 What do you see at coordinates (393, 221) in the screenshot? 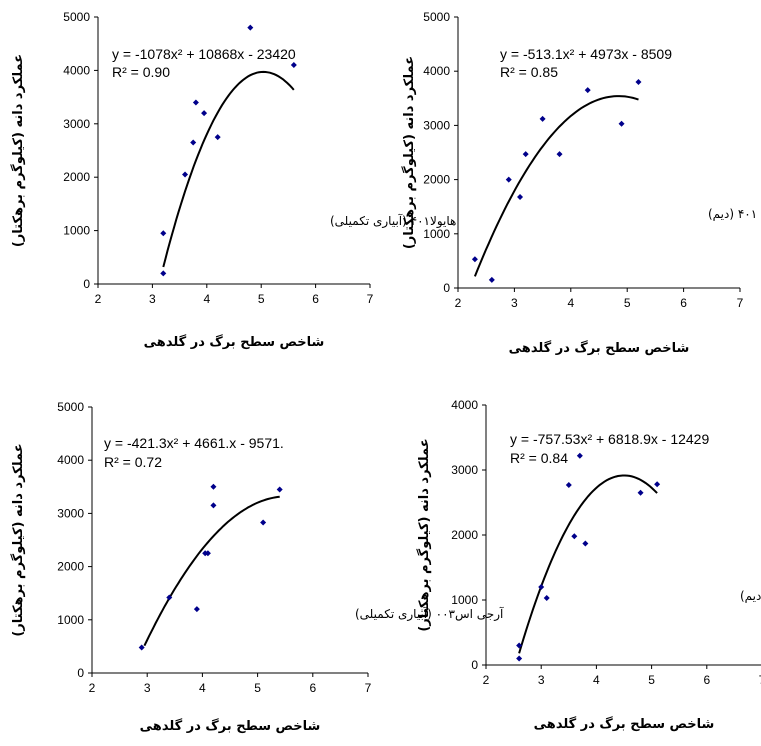
I see `cultivar-annotation: هایولا۴۰۱ (آبیاری تکمیلی)` at bounding box center [393, 221].